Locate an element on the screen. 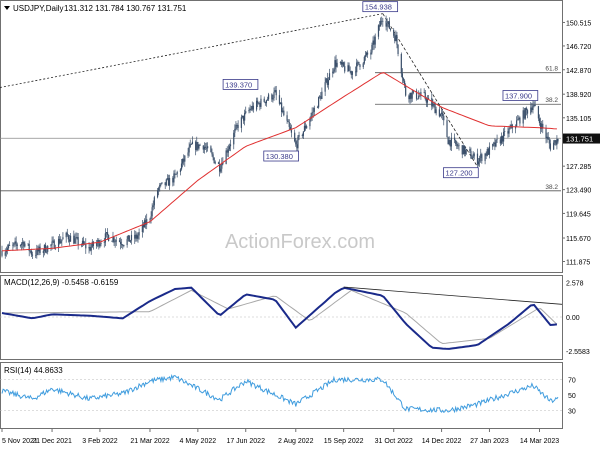 The width and height of the screenshot is (600, 455). rsi-series is located at coordinates (281, 394).